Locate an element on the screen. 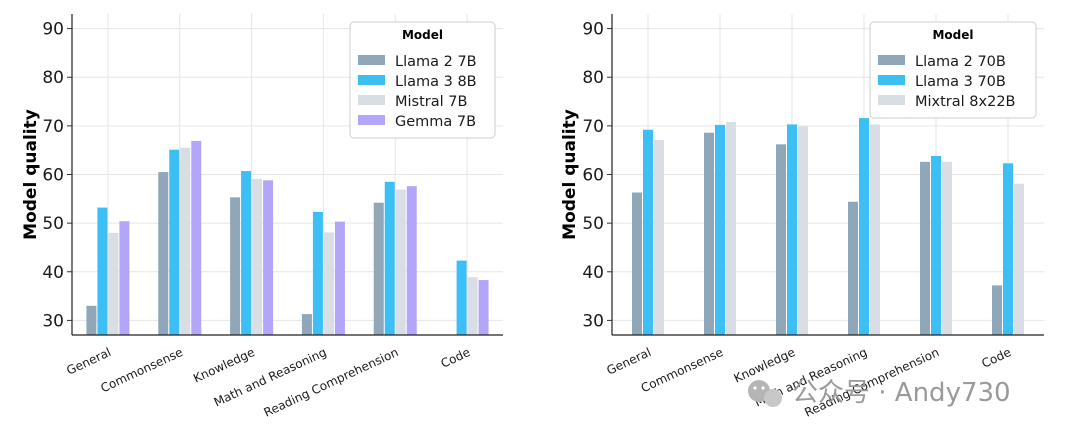  bar-llama-3-70b-math-and-reasoning is located at coordinates (864, 226).